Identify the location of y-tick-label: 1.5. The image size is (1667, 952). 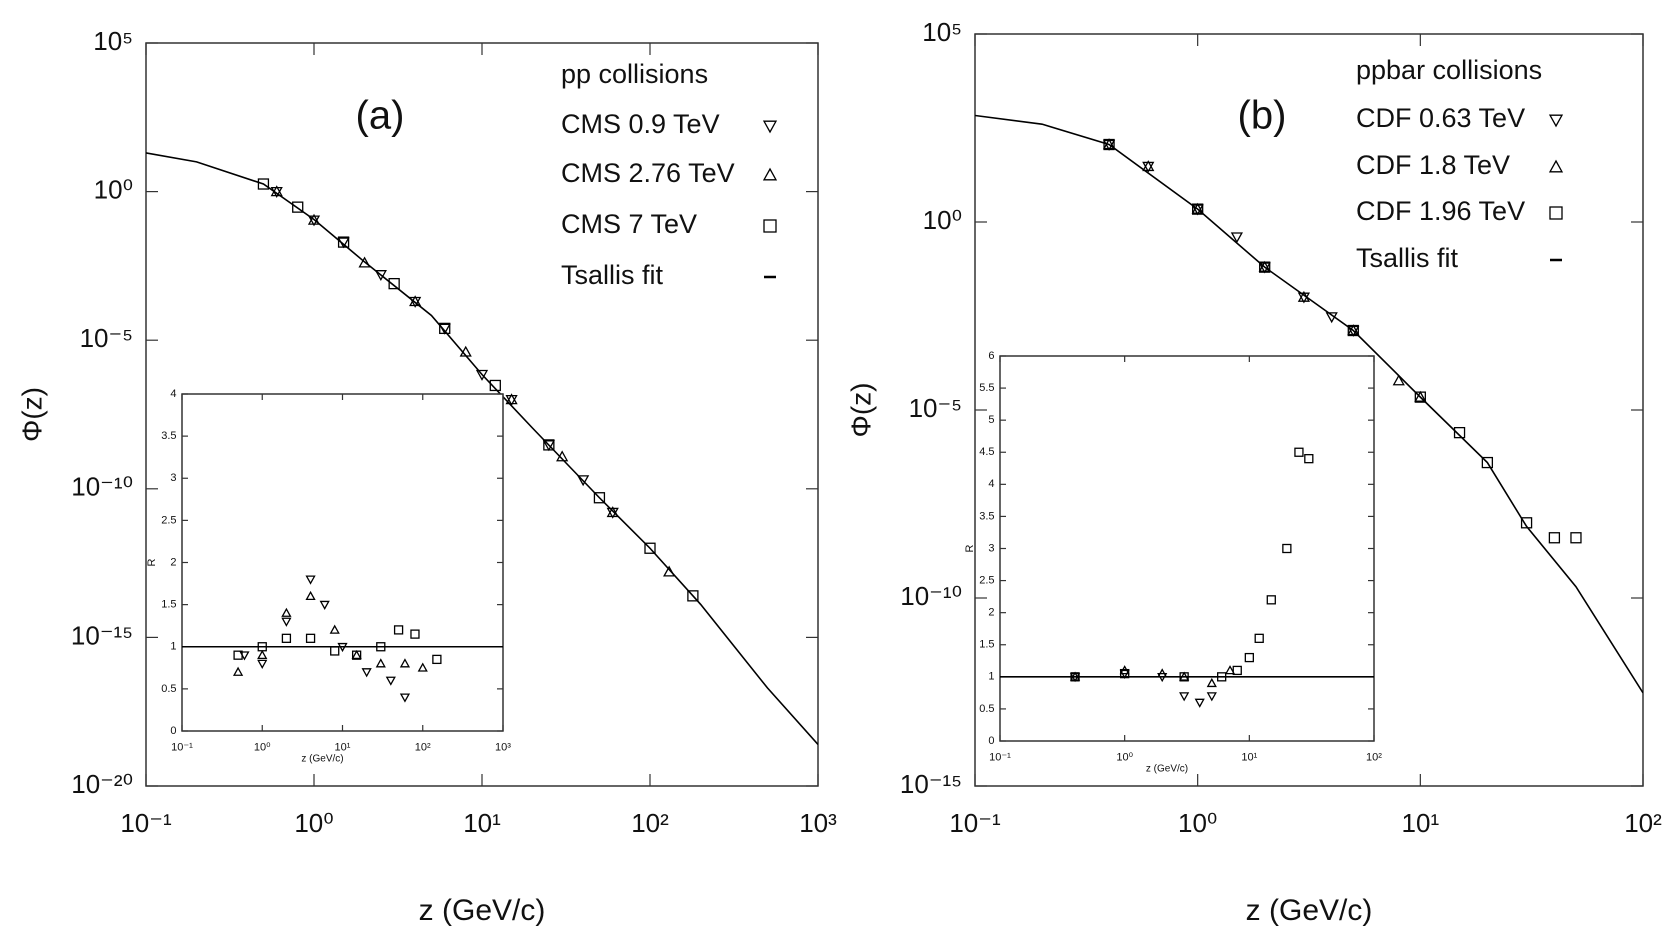
(168, 605).